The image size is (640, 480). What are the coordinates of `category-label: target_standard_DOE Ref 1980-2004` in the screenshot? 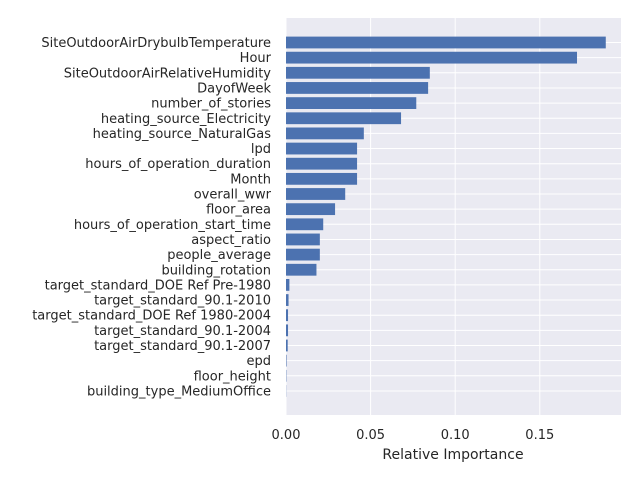 It's located at (151, 316).